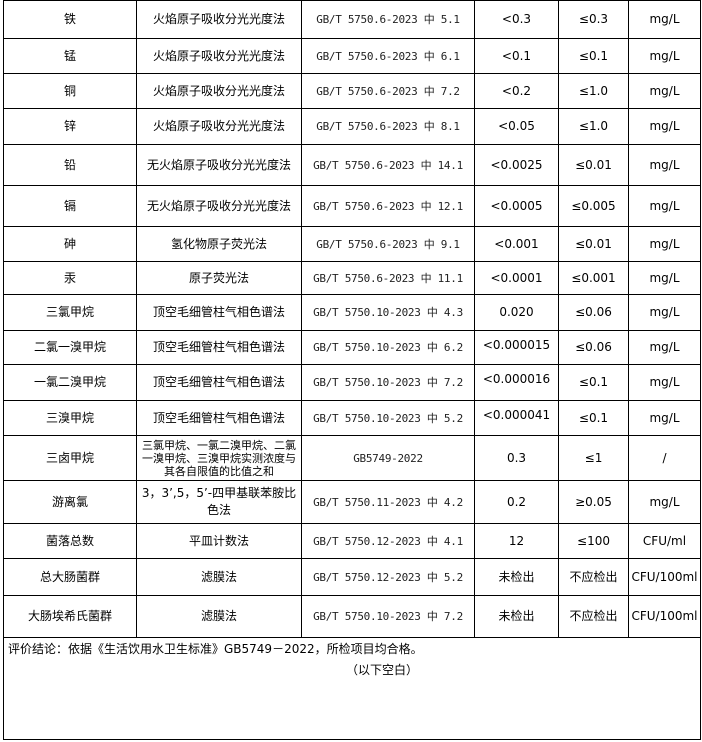 The image size is (702, 742). I want to click on standard-cell: GB/T 5750.6-2023 中 5.1, so click(388, 19).